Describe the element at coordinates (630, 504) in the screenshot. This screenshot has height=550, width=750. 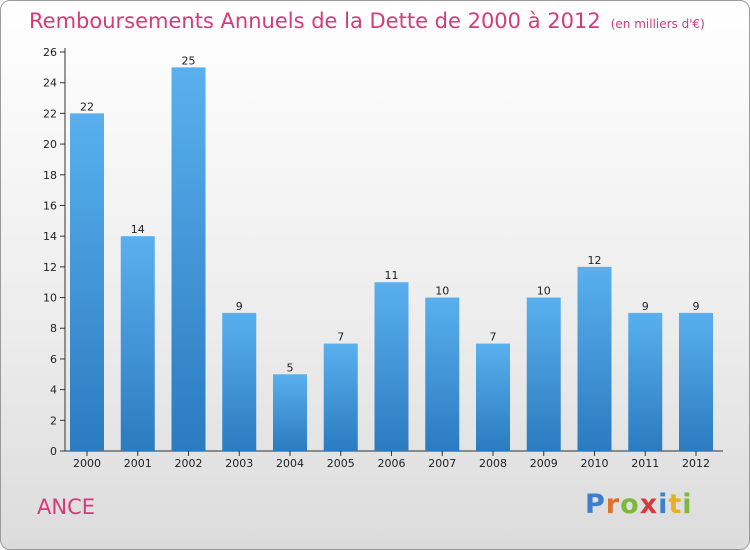
I see `logo-letter: o` at that location.